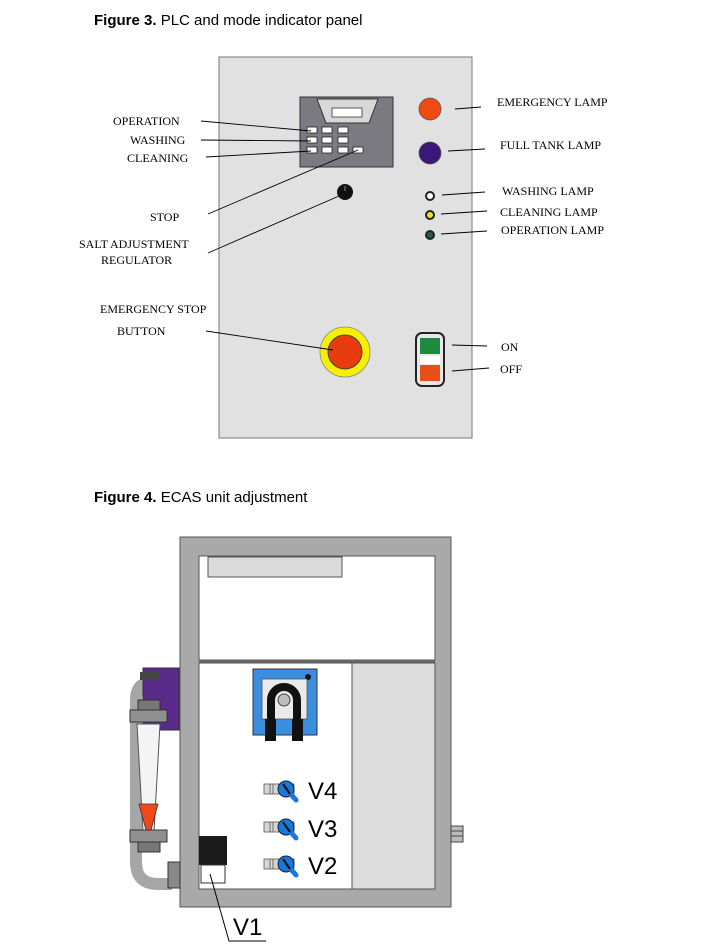 This screenshot has height=952, width=728. Describe the element at coordinates (164, 217) in the screenshot. I see `label-stop: STOP` at that location.